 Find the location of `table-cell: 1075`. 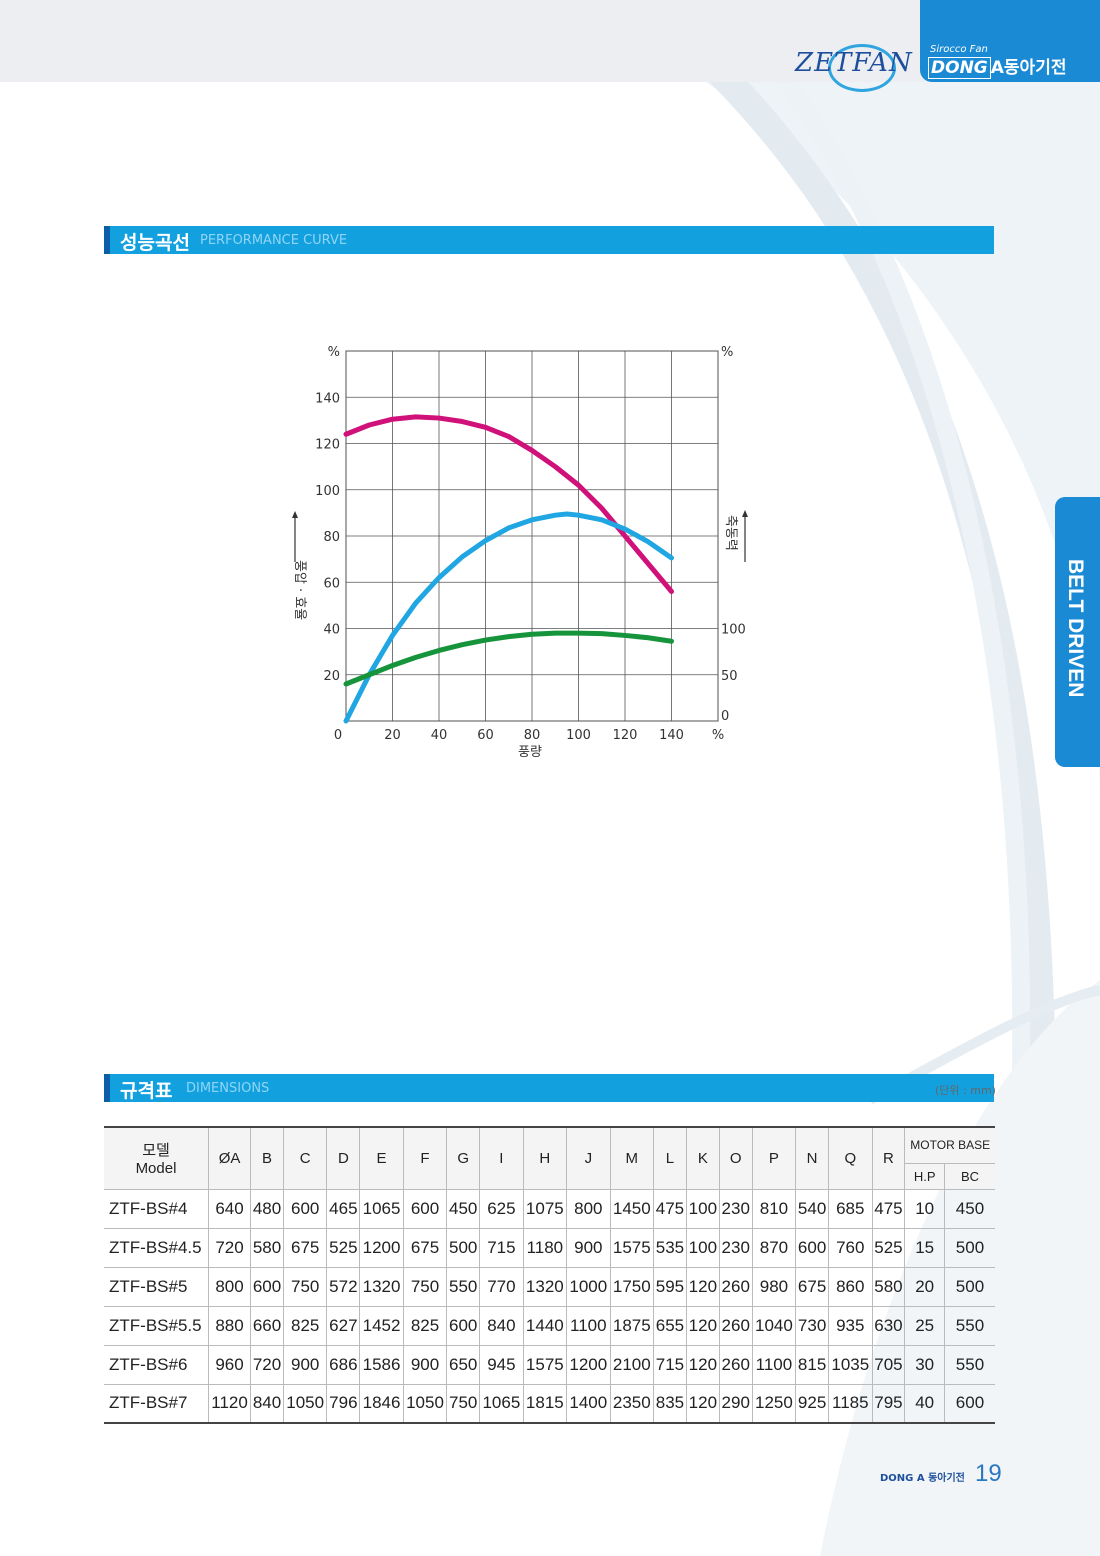

table-cell: 1075 is located at coordinates (545, 1208).